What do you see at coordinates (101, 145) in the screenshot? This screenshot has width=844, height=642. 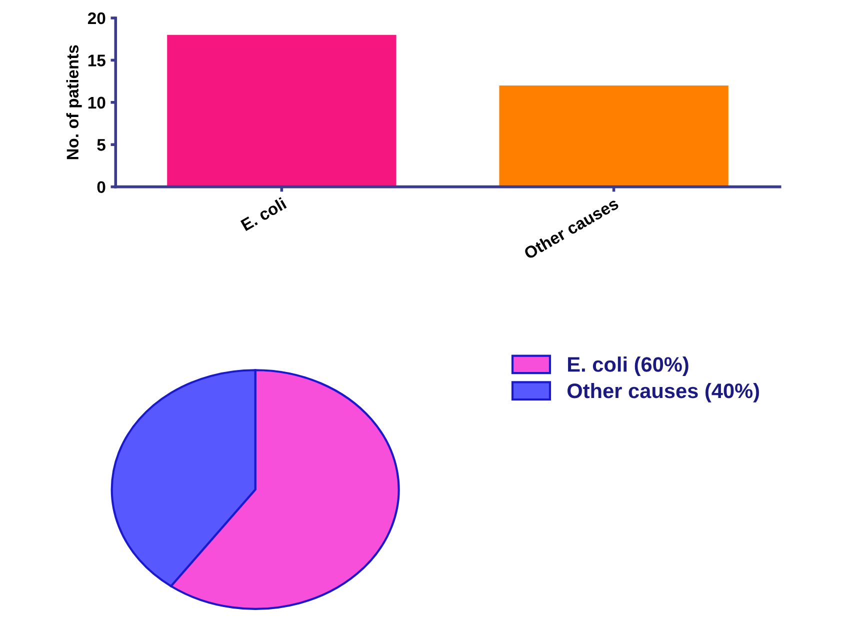 I see `y-tick-label: 5` at bounding box center [101, 145].